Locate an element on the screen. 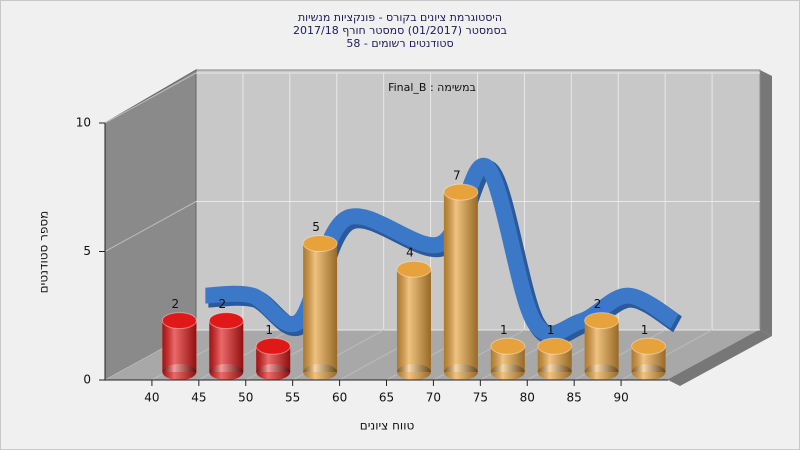 The height and width of the screenshot is (450, 800). title-line: היסטוגרמת ציונים בקורס - פונקציות מנשיות is located at coordinates (400, 17).